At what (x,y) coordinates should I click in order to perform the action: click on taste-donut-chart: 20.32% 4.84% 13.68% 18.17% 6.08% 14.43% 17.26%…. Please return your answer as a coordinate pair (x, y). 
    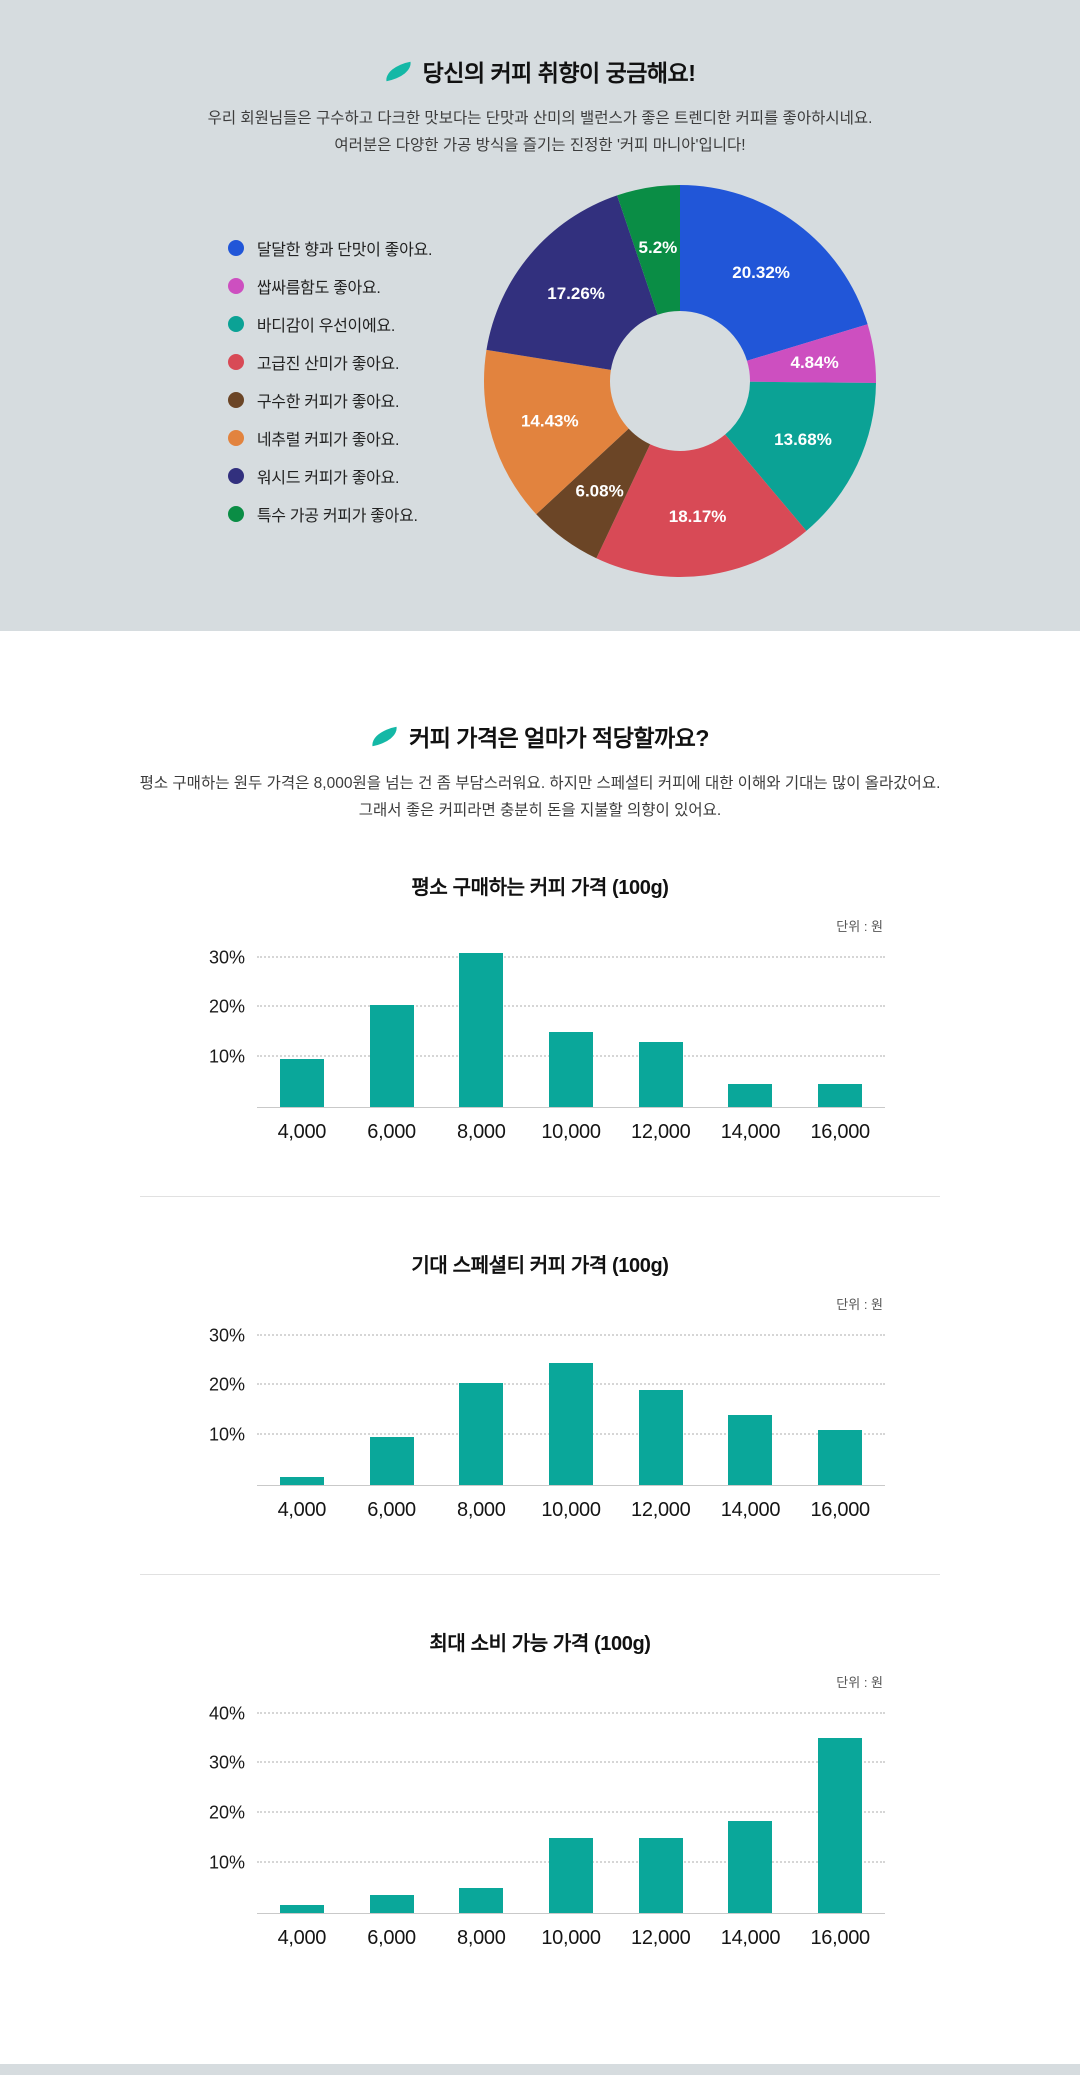
    Looking at the image, I should click on (680, 381).